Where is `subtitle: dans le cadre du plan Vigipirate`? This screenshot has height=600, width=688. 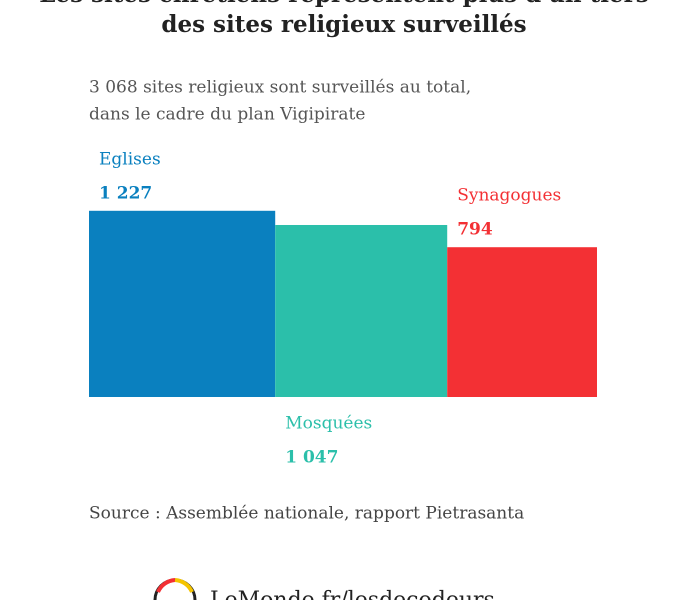
subtitle: dans le cadre du plan Vigipirate is located at coordinates (227, 115).